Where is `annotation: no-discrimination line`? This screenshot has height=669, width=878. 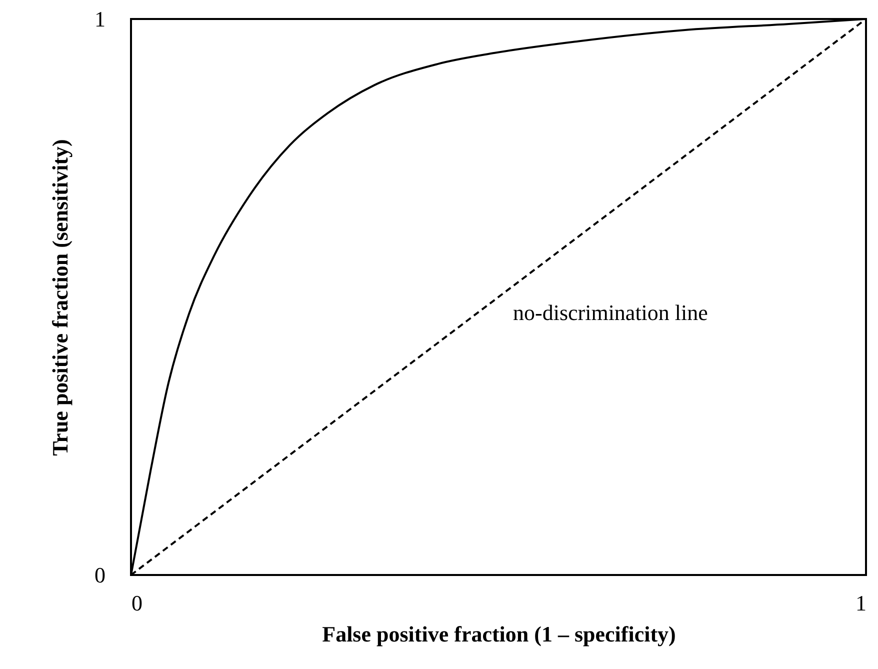 annotation: no-discrimination line is located at coordinates (610, 312).